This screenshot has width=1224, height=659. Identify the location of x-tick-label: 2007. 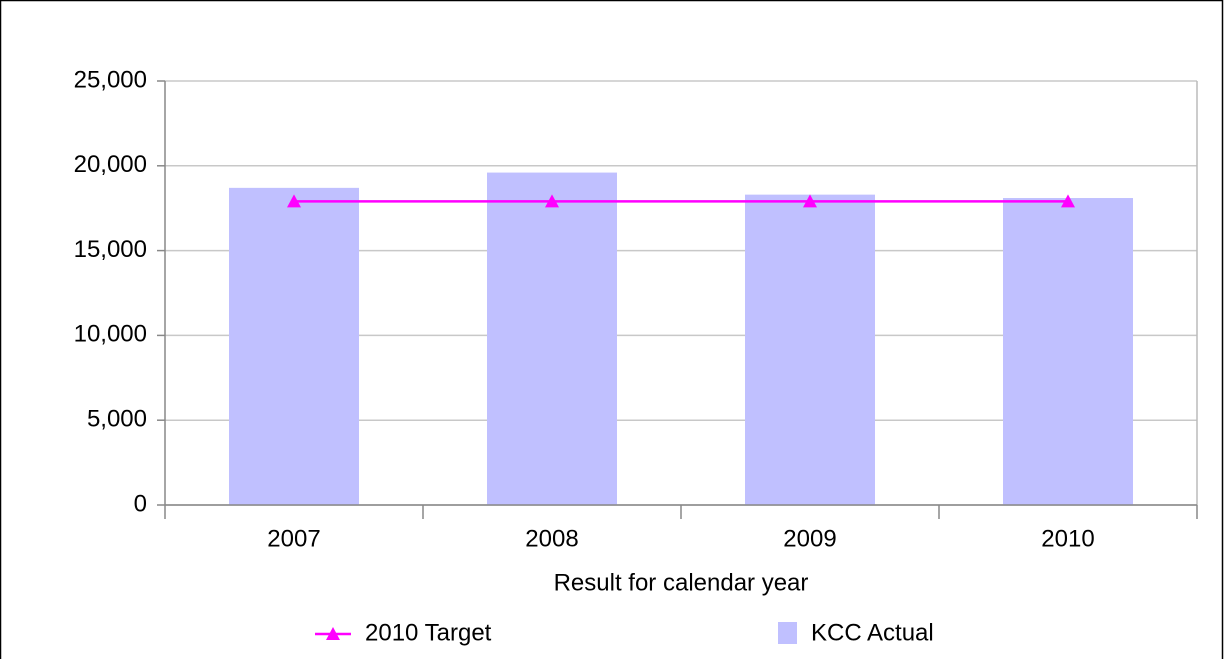
(293, 538).